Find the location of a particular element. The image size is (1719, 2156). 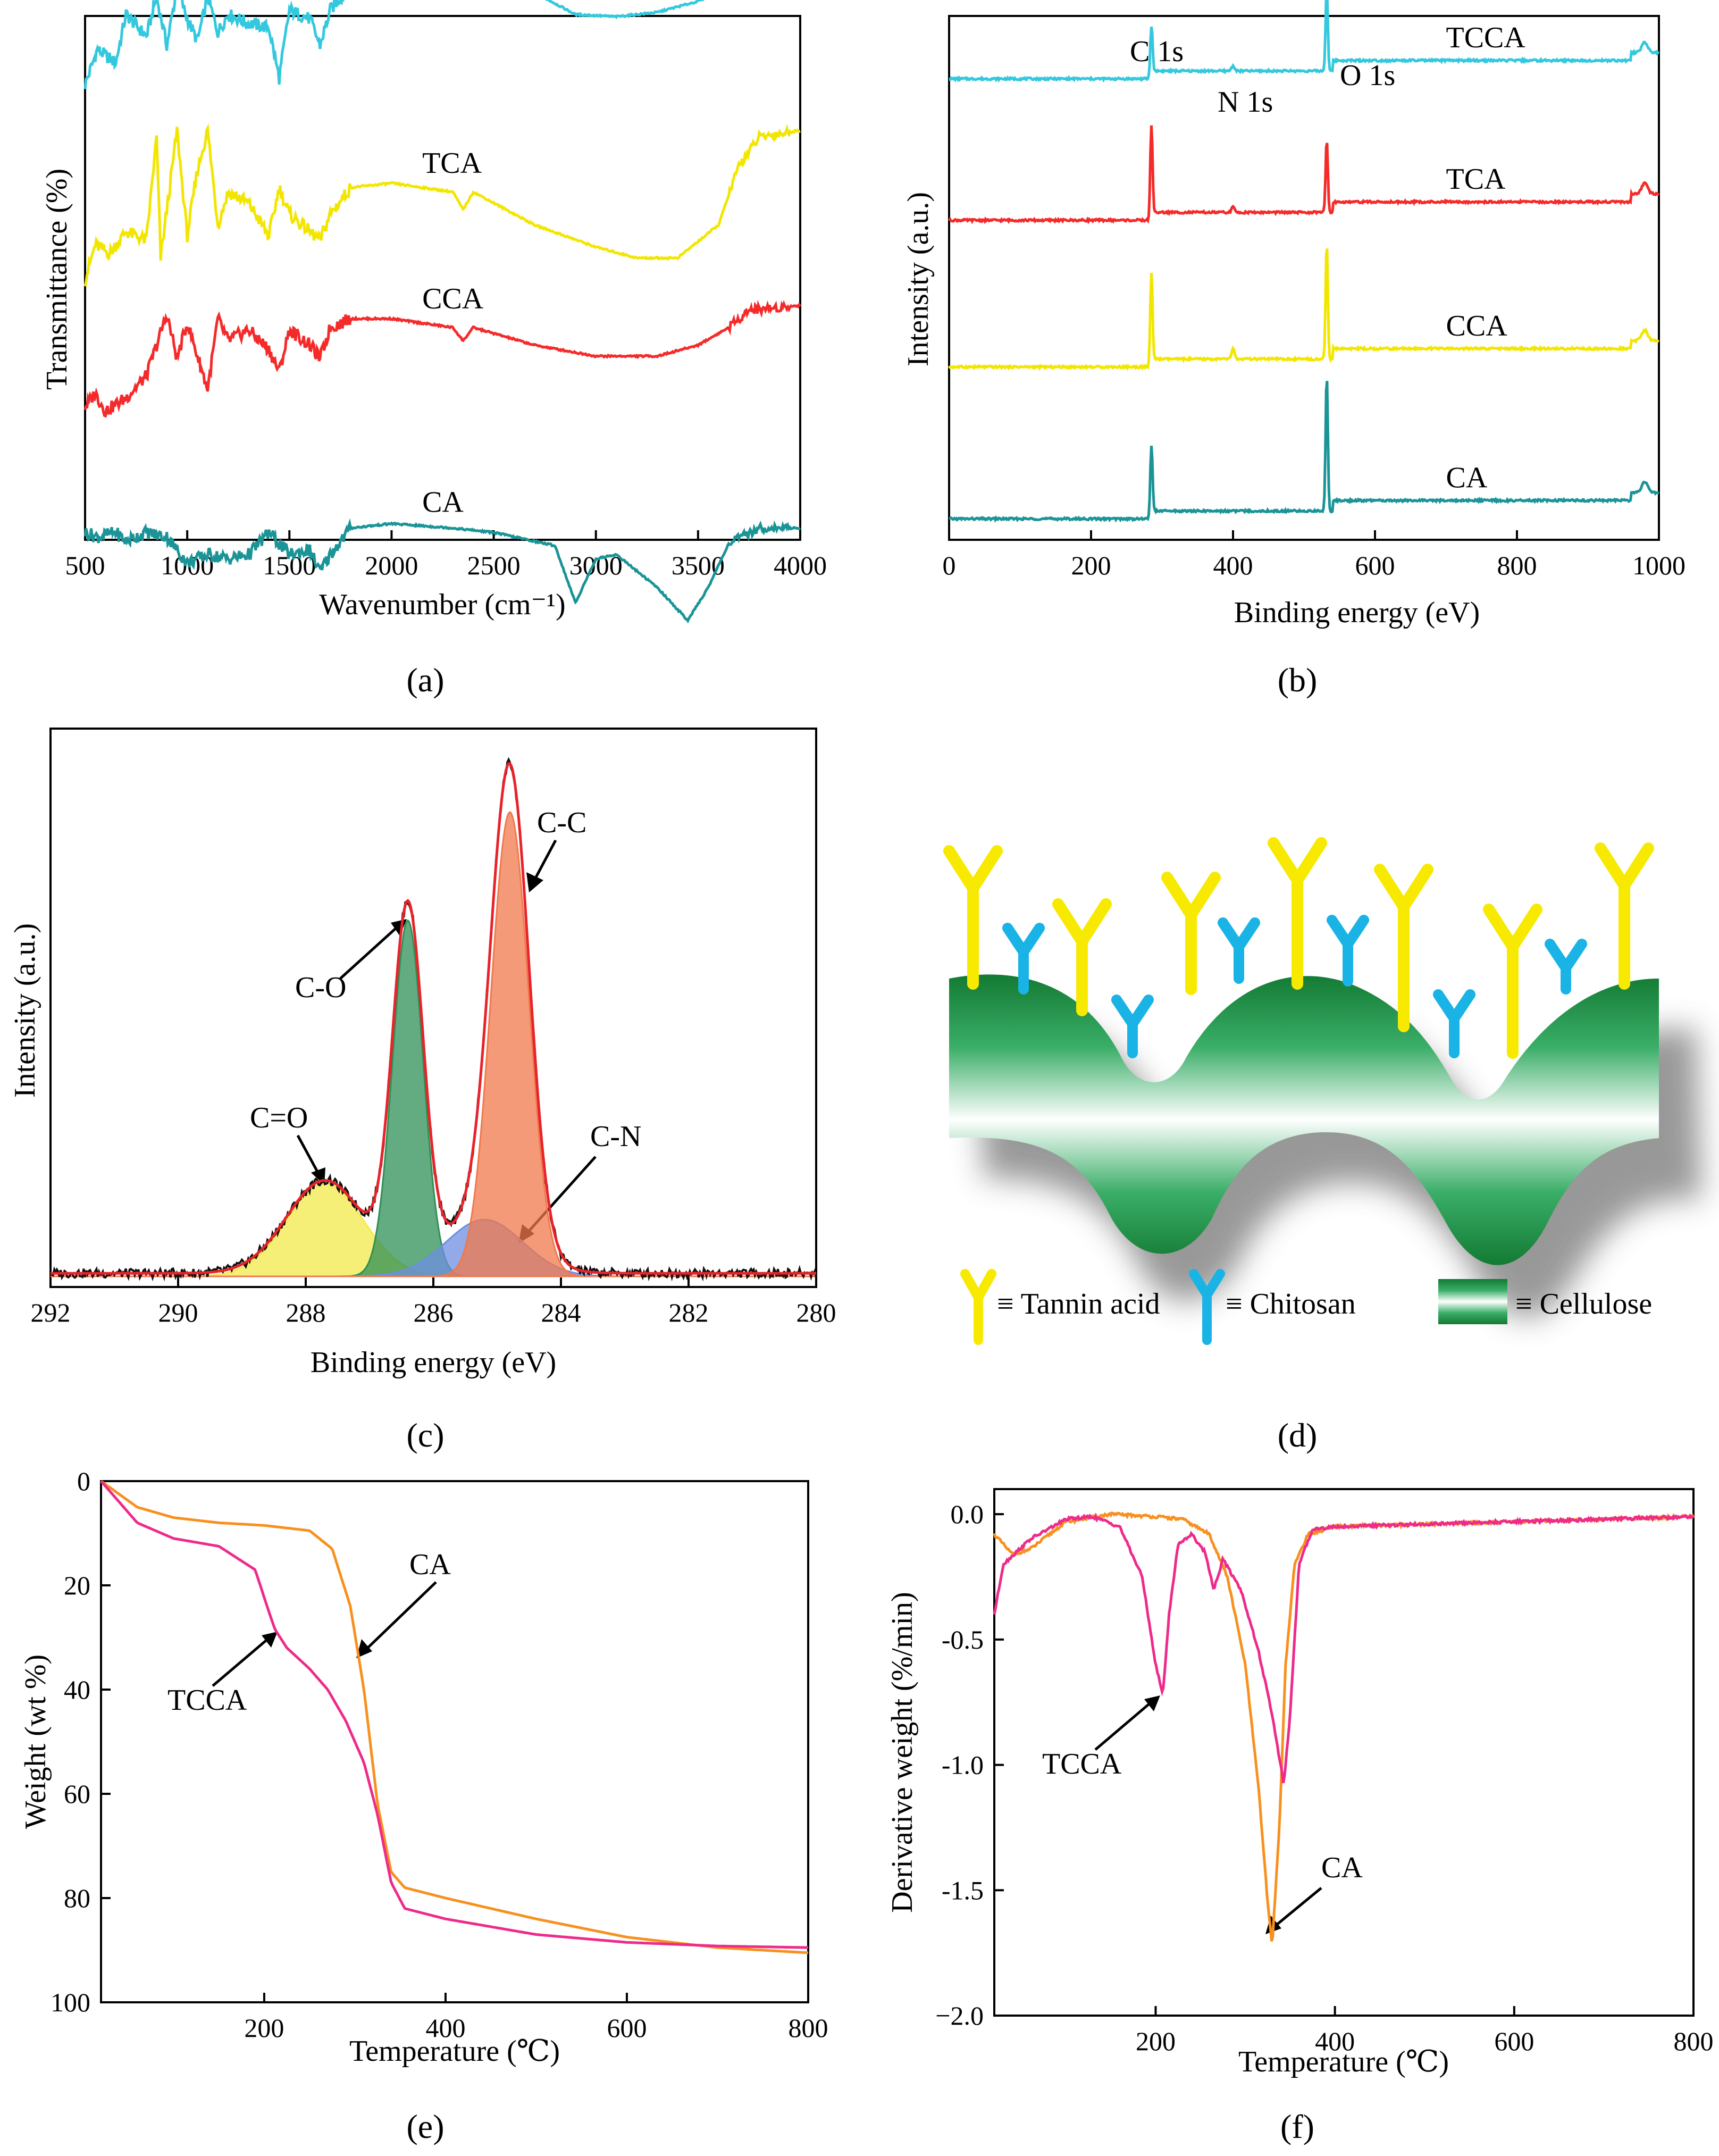

panel-b-series-label-ca: CA is located at coordinates (1467, 479).